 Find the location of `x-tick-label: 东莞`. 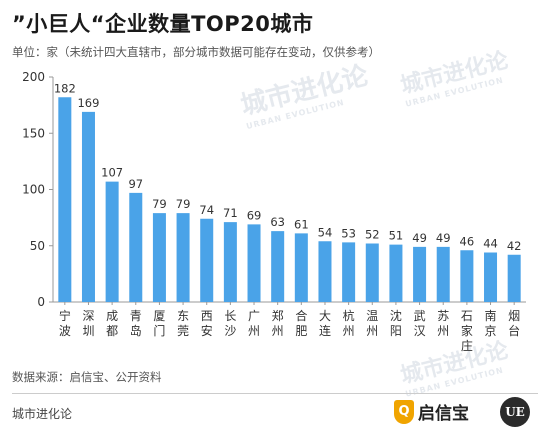

x-tick-label: 东莞 is located at coordinates (183, 323).